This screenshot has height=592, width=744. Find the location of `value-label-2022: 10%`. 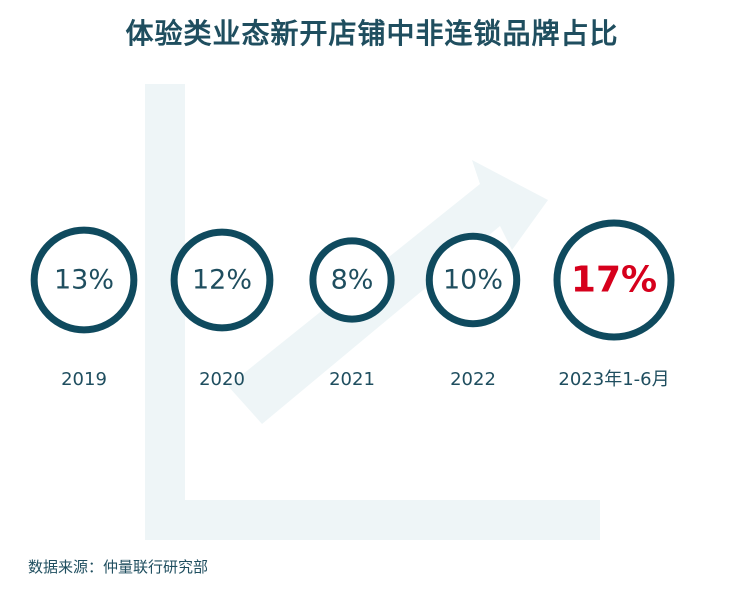

value-label-2022: 10% is located at coordinates (473, 280).